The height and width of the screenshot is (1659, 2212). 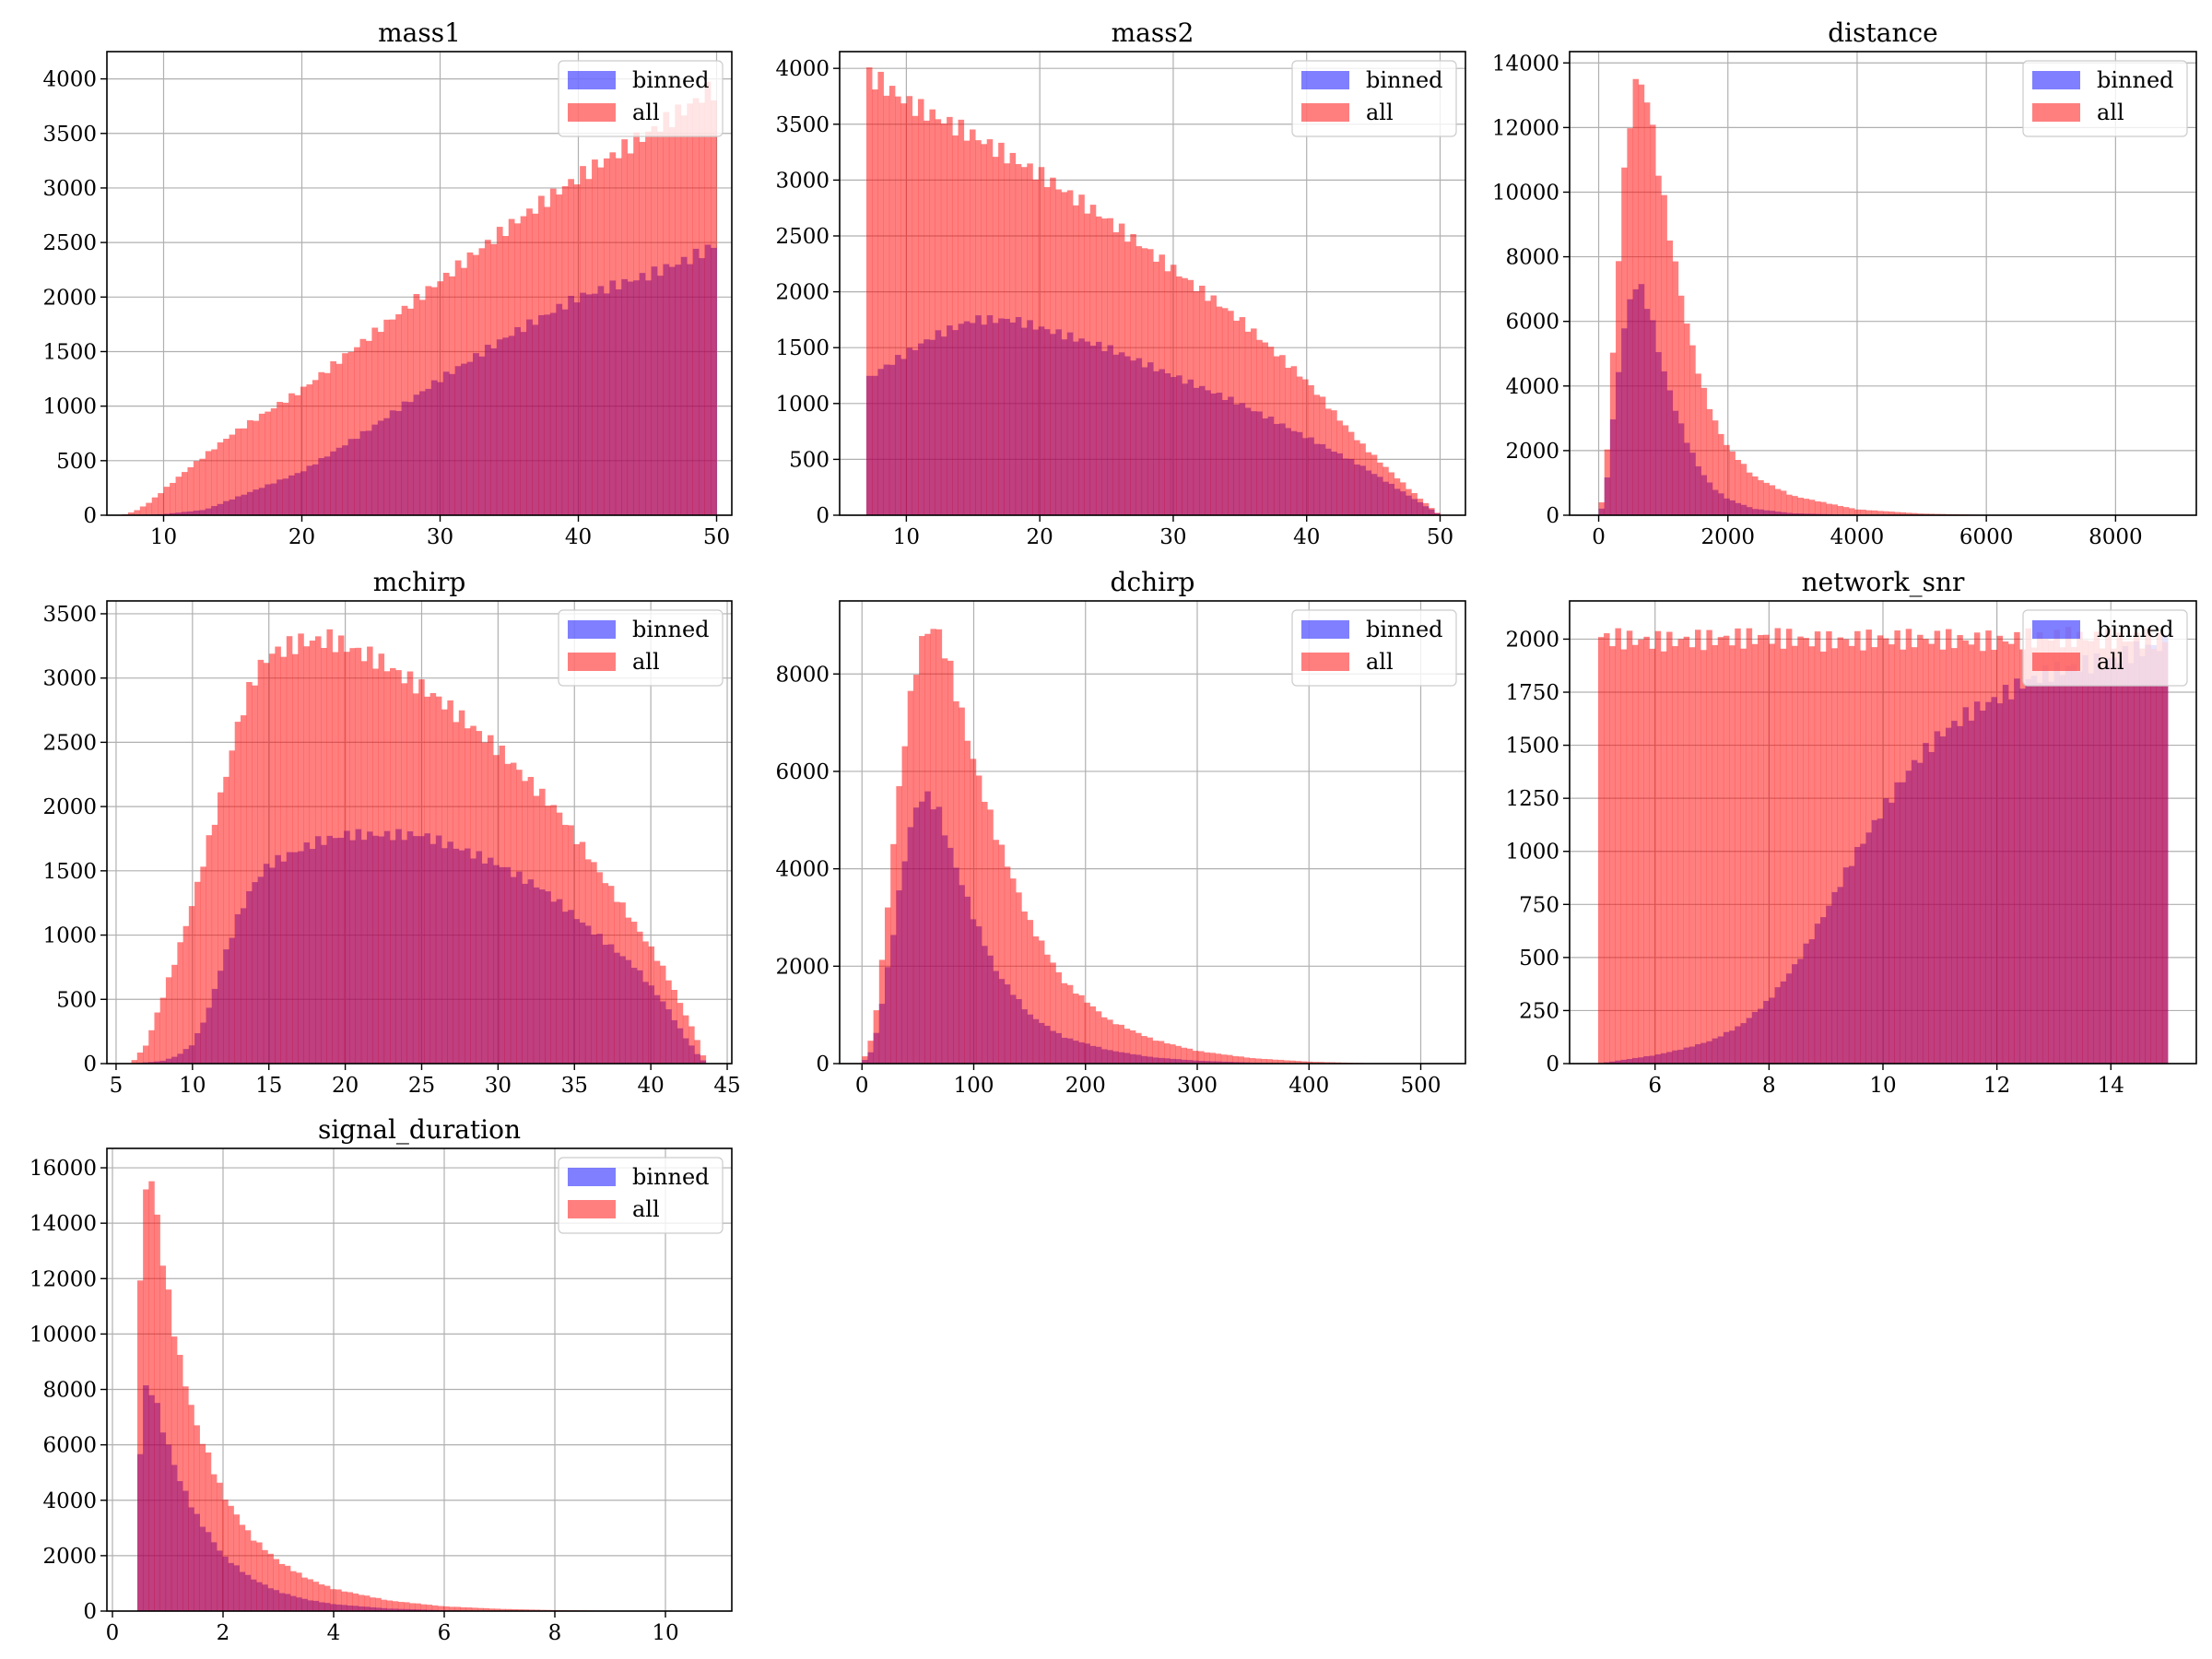 I want to click on x-tick-label: 8, so click(x=1769, y=1086).